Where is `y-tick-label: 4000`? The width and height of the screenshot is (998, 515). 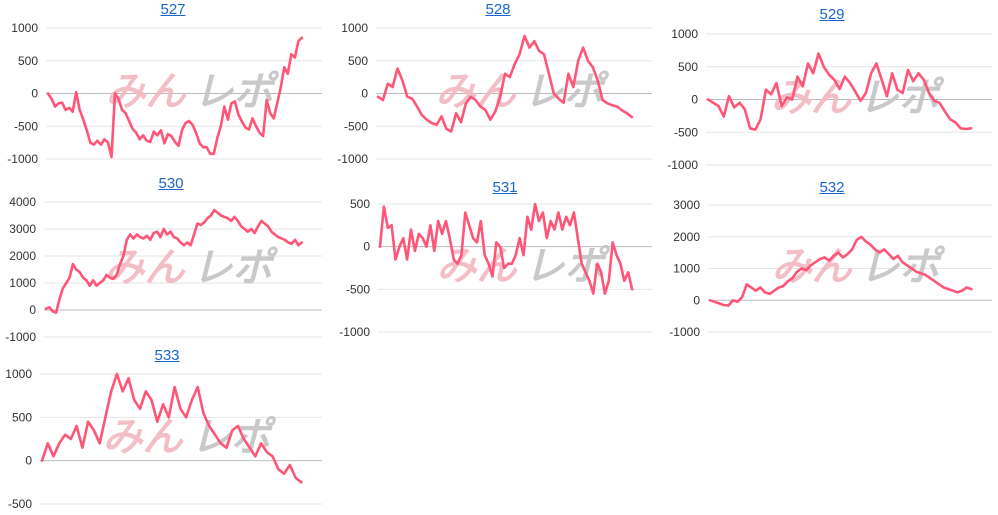 y-tick-label: 4000 is located at coordinates (22, 202).